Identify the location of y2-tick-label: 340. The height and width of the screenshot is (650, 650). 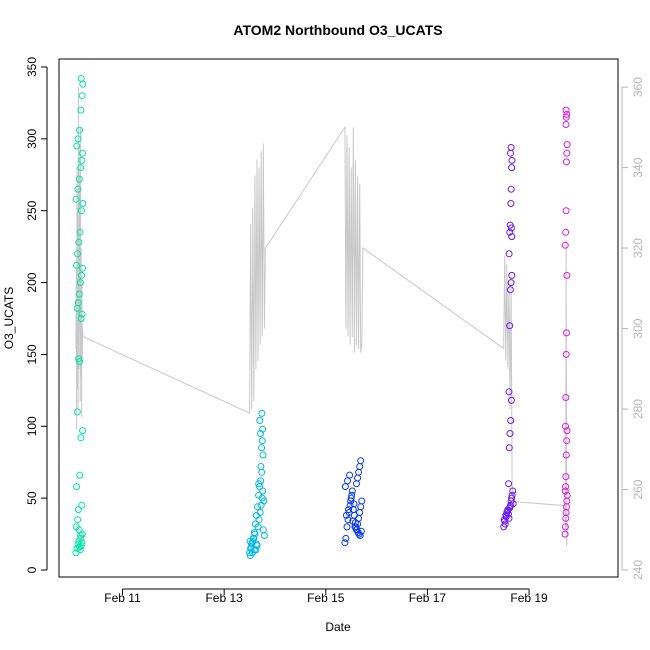
(638, 167).